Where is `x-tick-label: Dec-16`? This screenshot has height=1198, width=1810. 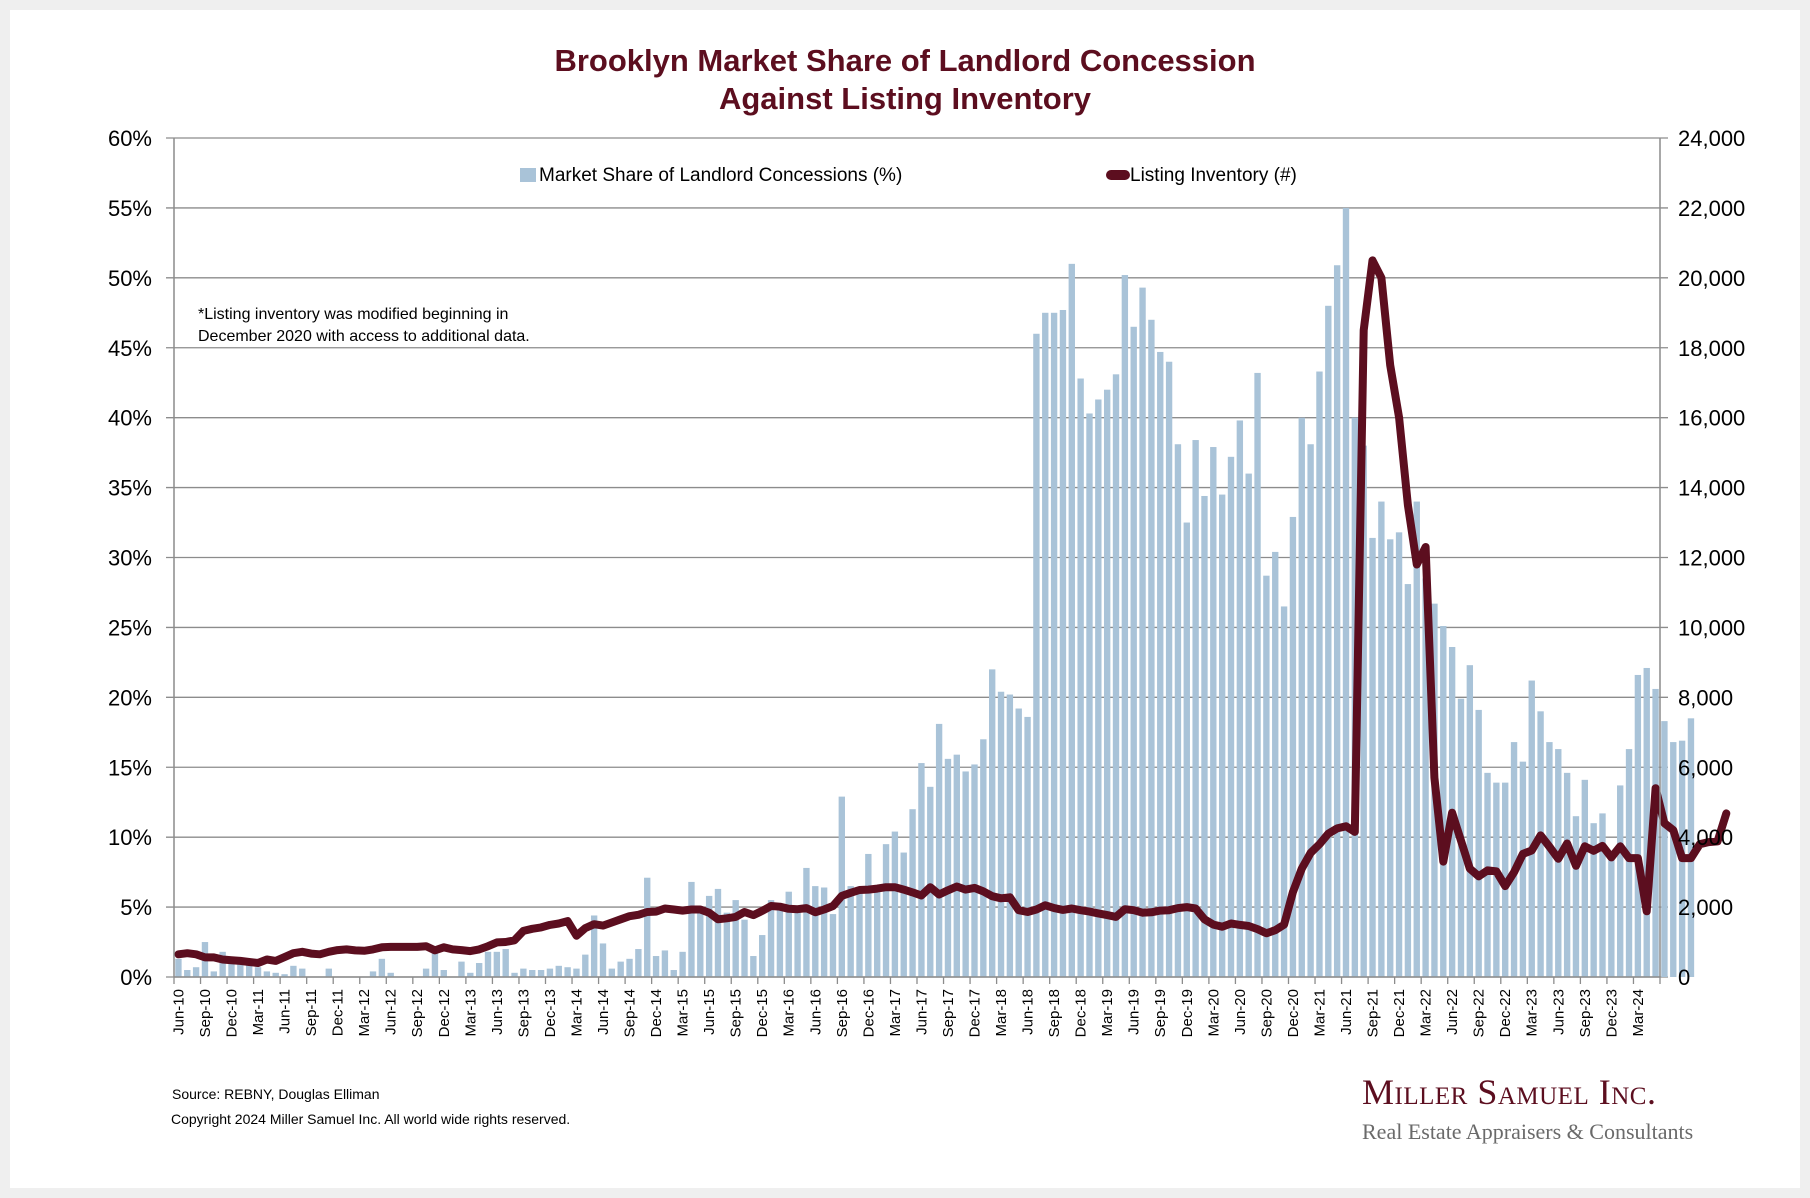 x-tick-label: Dec-16 is located at coordinates (868, 1013).